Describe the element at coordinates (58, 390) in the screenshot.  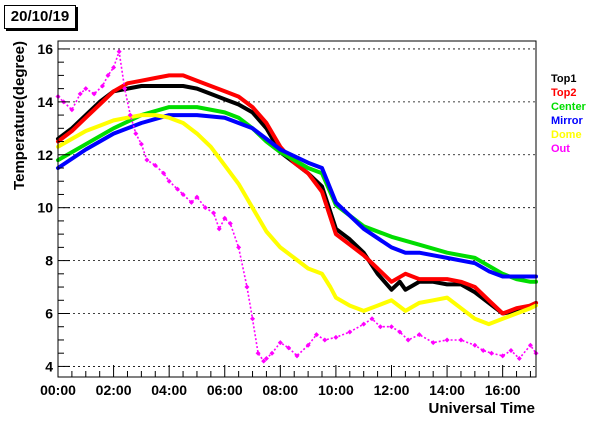
I see `x-tick-label: 00:00` at that location.